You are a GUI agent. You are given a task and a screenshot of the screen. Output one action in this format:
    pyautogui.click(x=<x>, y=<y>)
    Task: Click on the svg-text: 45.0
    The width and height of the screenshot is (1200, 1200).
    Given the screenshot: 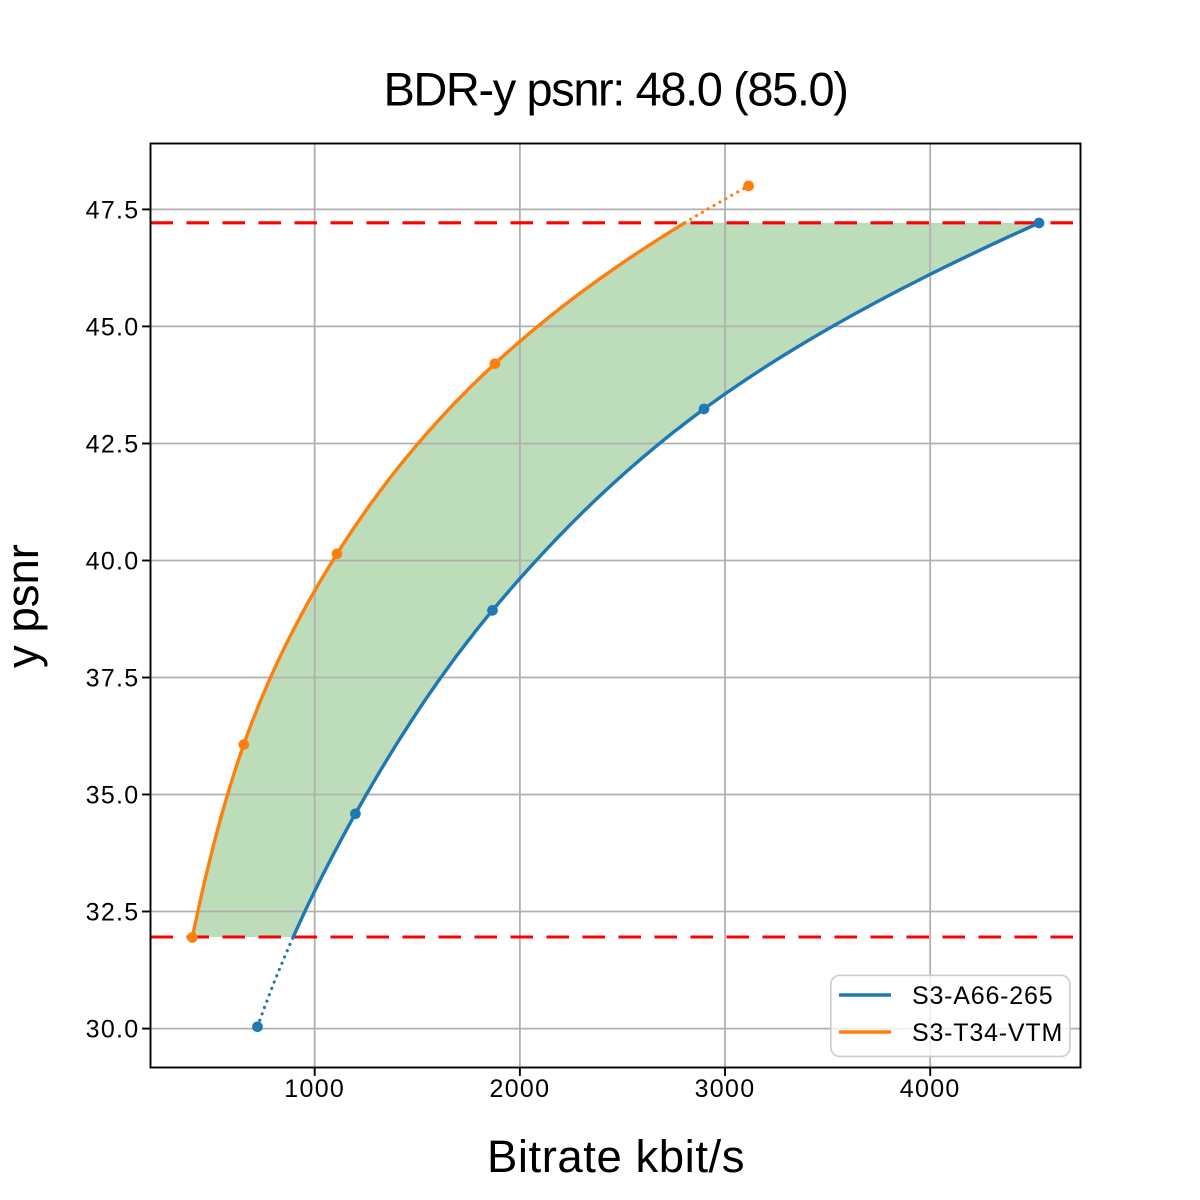 What is the action you would take?
    pyautogui.click(x=113, y=327)
    